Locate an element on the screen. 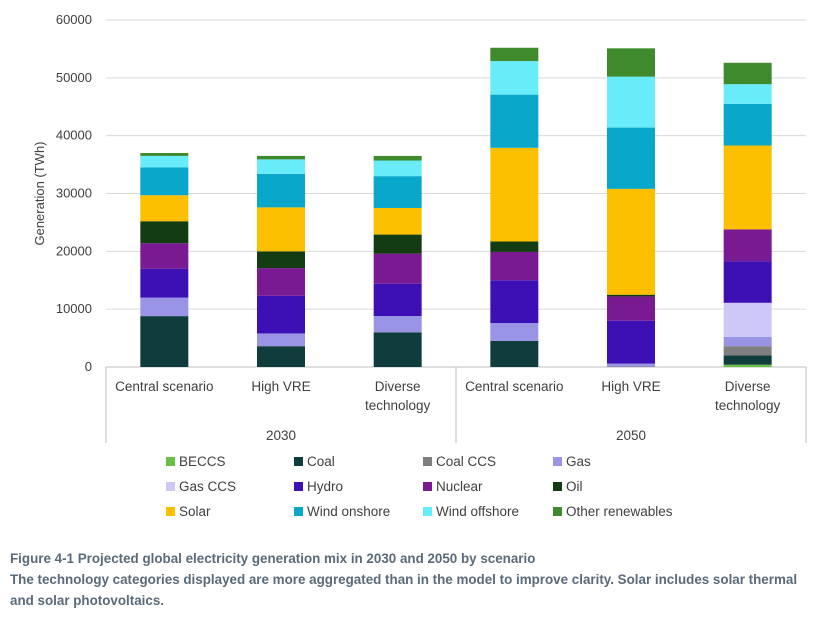 This screenshot has height=617, width=833. legend-label: Nuclear is located at coordinates (459, 486).